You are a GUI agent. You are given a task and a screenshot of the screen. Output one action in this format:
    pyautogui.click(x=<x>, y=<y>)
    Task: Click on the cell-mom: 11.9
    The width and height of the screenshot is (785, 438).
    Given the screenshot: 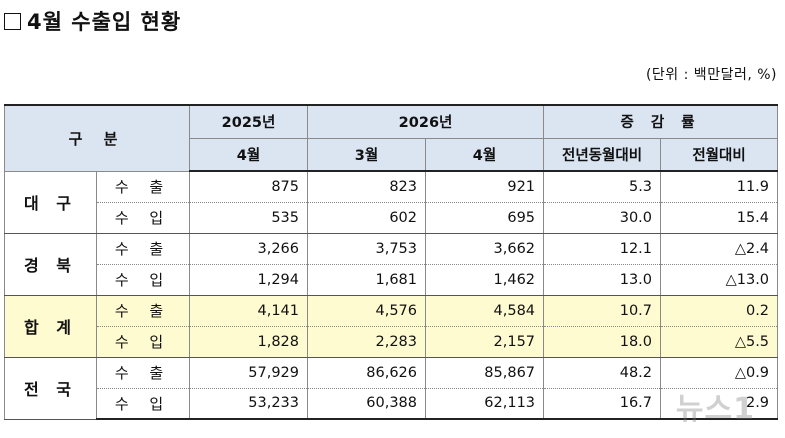 What is the action you would take?
    pyautogui.click(x=719, y=187)
    